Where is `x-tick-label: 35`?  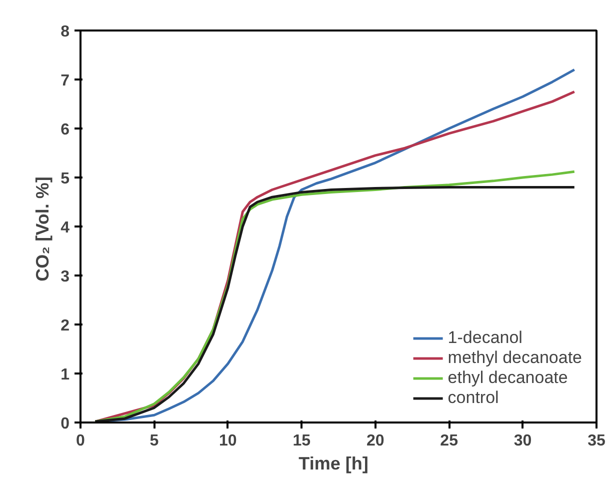
x-tick-label: 35 is located at coordinates (597, 441).